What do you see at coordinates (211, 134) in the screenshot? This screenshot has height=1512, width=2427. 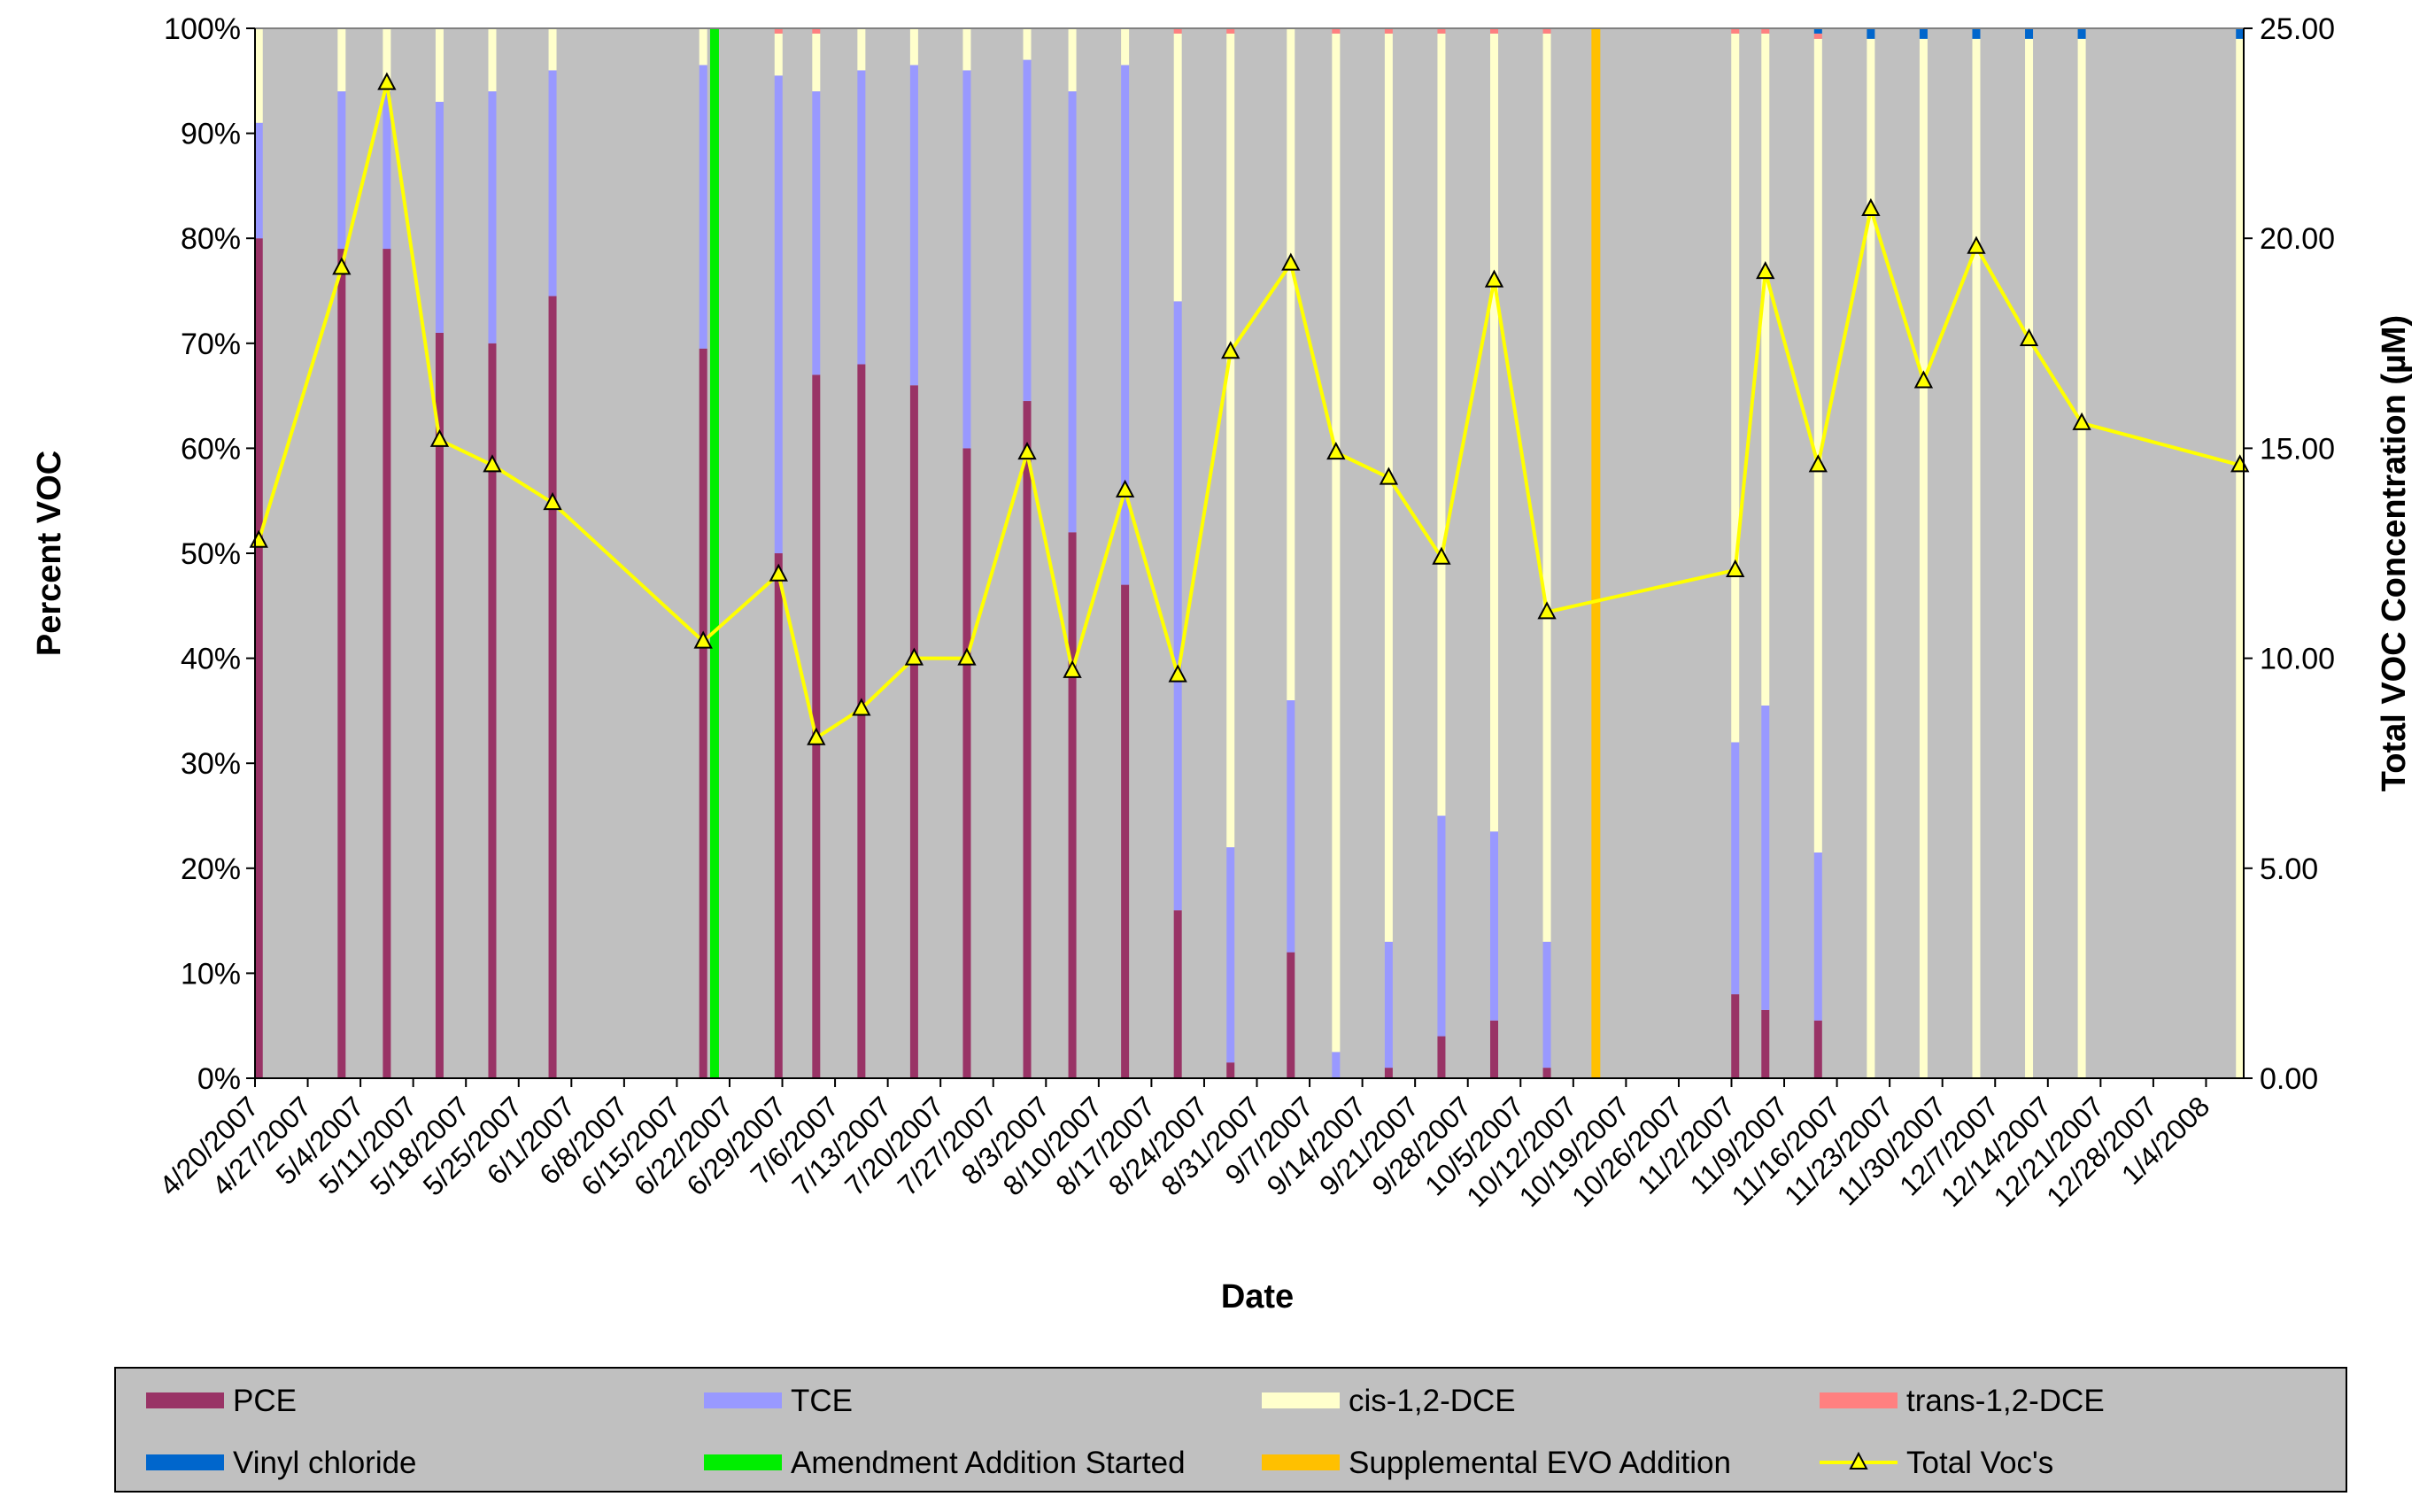 I see `y-tick-label-9: 90%` at bounding box center [211, 134].